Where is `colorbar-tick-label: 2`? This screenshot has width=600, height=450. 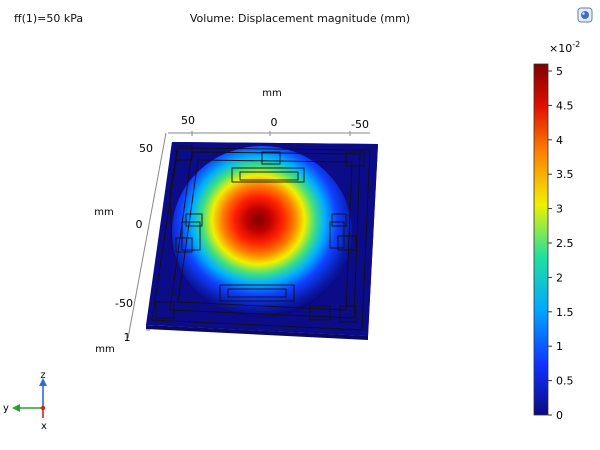
colorbar-tick-label: 2 is located at coordinates (559, 277).